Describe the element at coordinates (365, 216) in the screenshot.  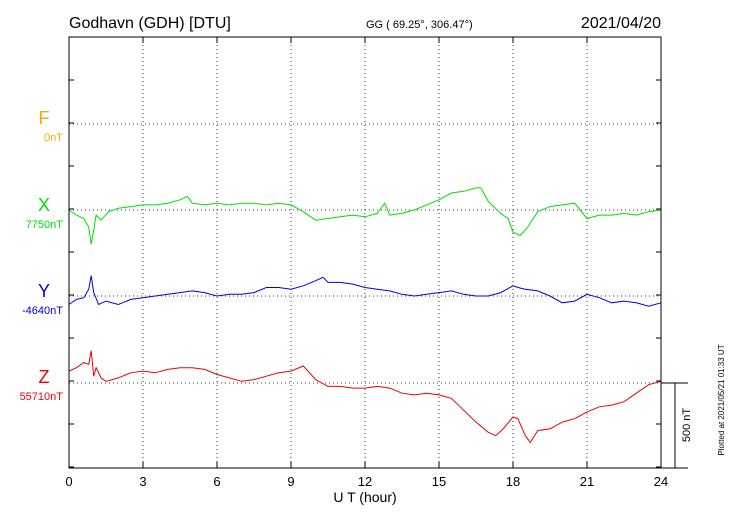
I see `series-line-x` at that location.